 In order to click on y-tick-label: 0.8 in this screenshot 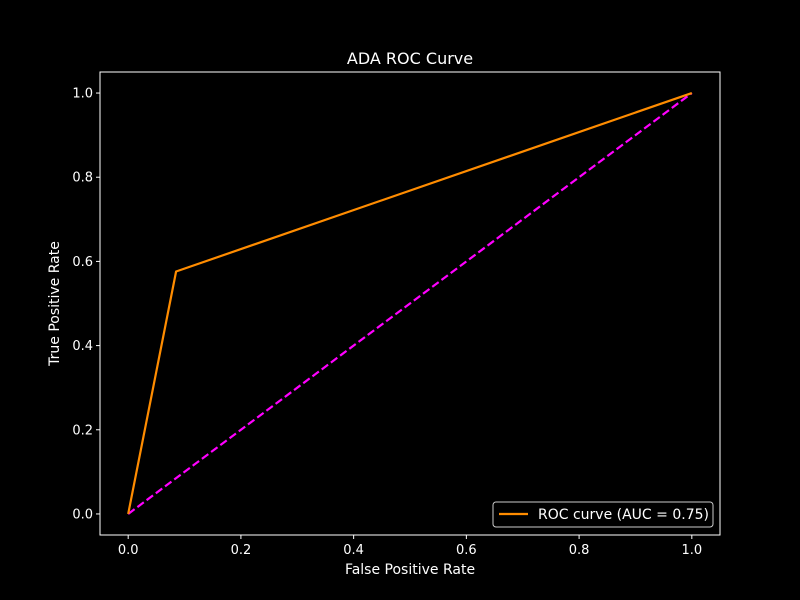, I will do `click(82, 178)`.